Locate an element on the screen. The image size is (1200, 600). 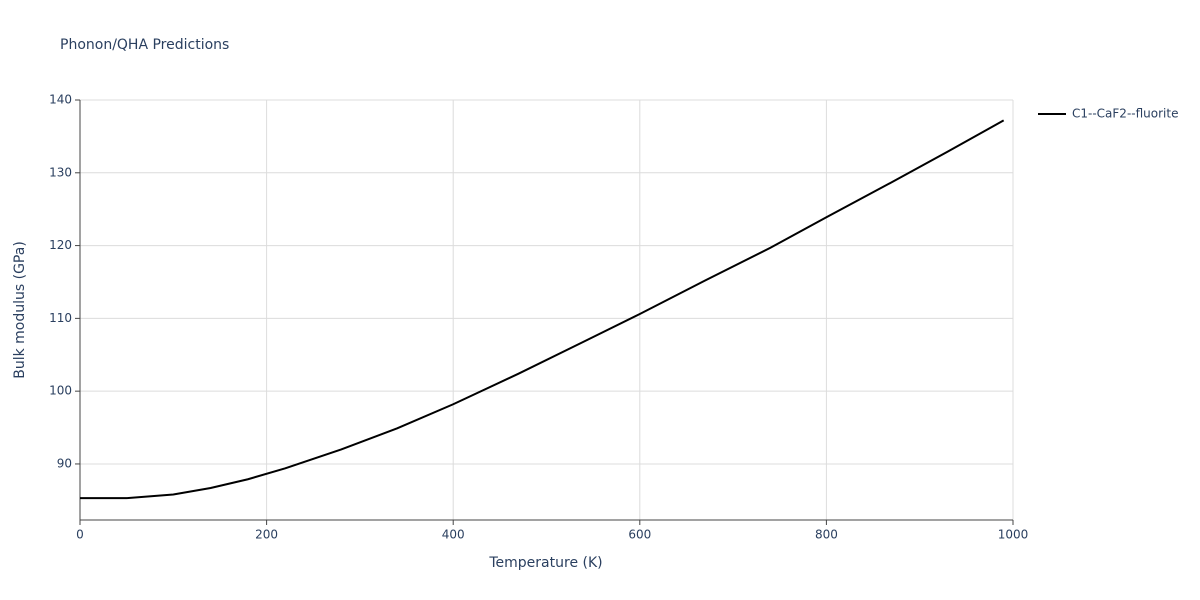
y-tick-label: 110 is located at coordinates (60, 318).